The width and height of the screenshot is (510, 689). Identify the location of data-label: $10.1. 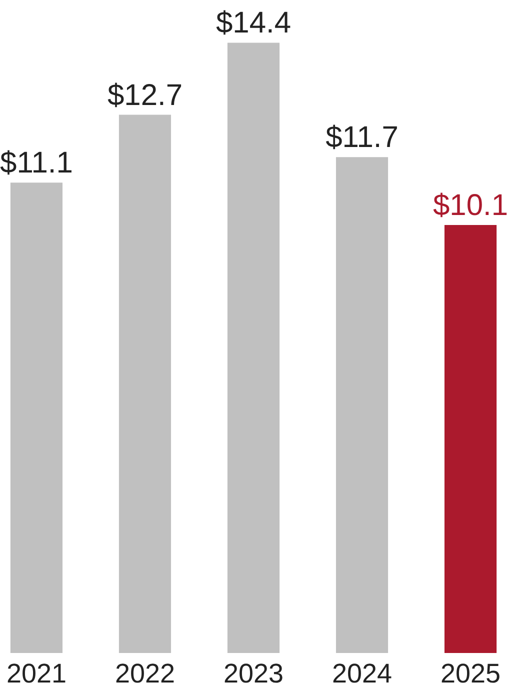
(470, 205).